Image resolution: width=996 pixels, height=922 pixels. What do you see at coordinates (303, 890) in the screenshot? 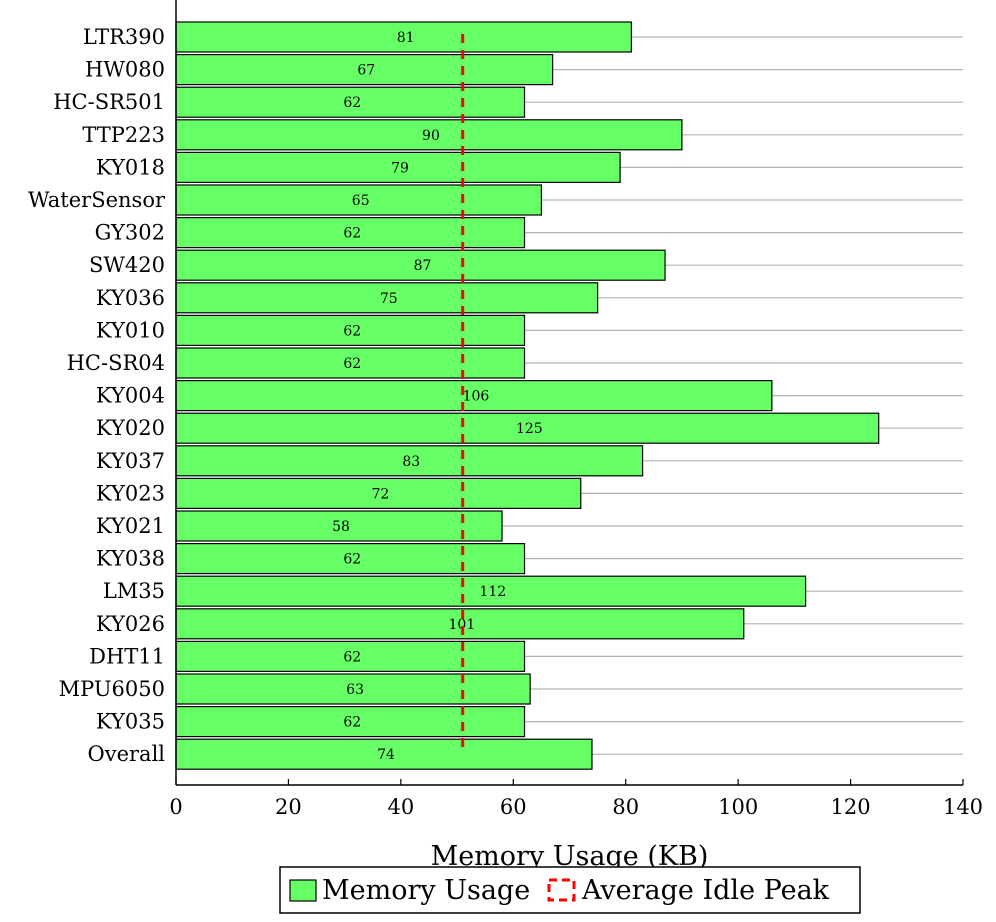
I see `legend-swatch-memory-usage` at bounding box center [303, 890].